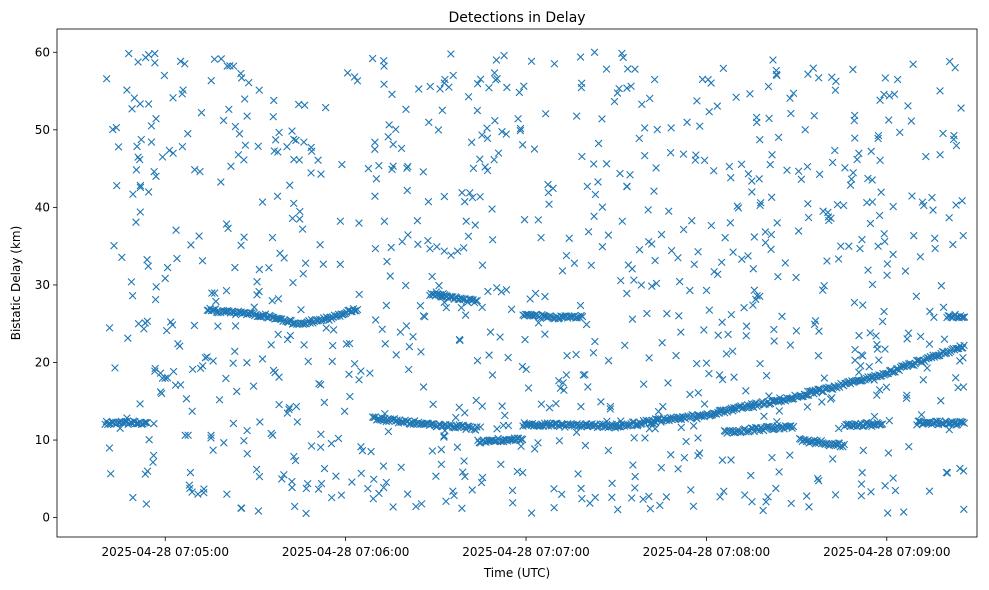  What do you see at coordinates (42, 207) in the screenshot?
I see `y-tick-label: 40` at bounding box center [42, 207].